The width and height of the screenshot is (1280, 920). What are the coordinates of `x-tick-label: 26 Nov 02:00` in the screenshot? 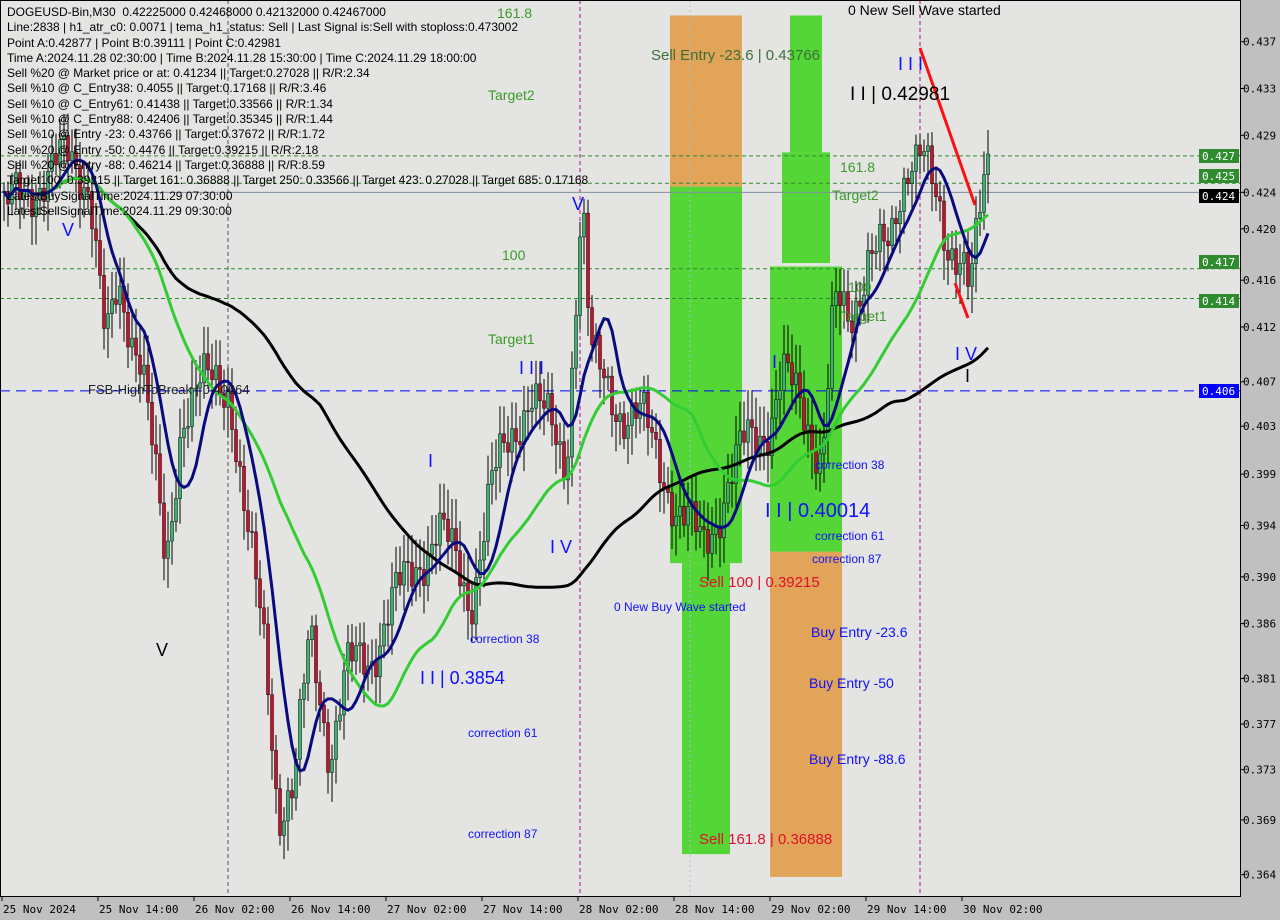 It's located at (234, 909).